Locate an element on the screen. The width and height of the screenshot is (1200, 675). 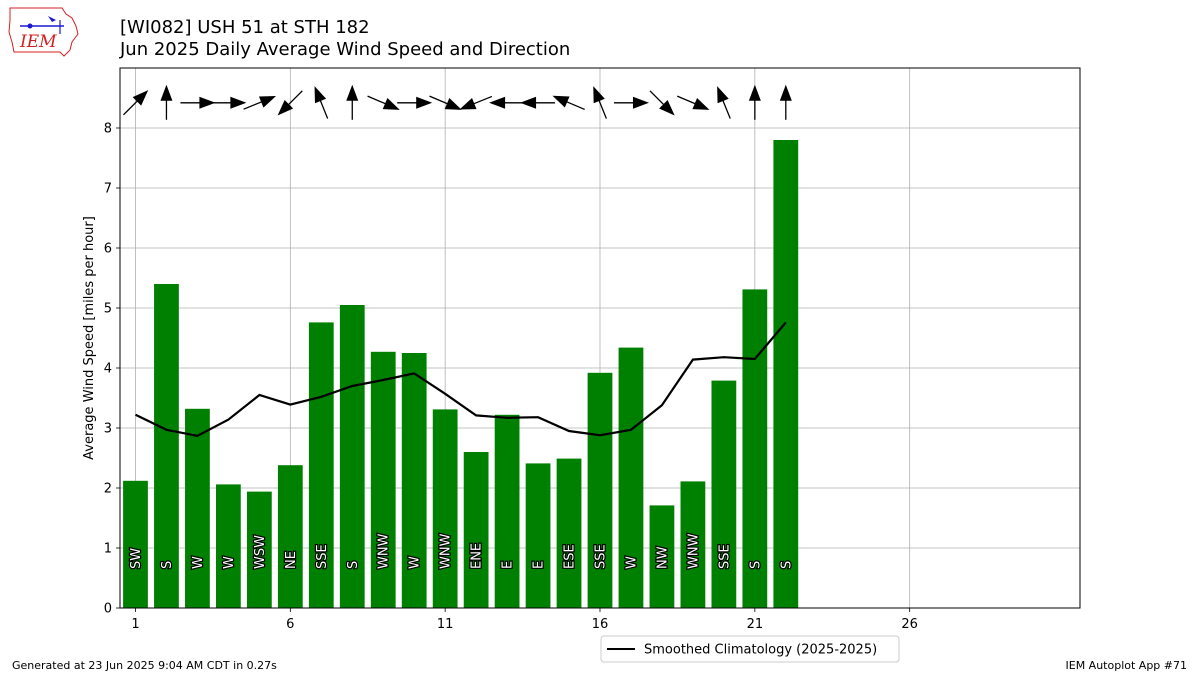
direction-label-day-18: NW is located at coordinates (662, 557).